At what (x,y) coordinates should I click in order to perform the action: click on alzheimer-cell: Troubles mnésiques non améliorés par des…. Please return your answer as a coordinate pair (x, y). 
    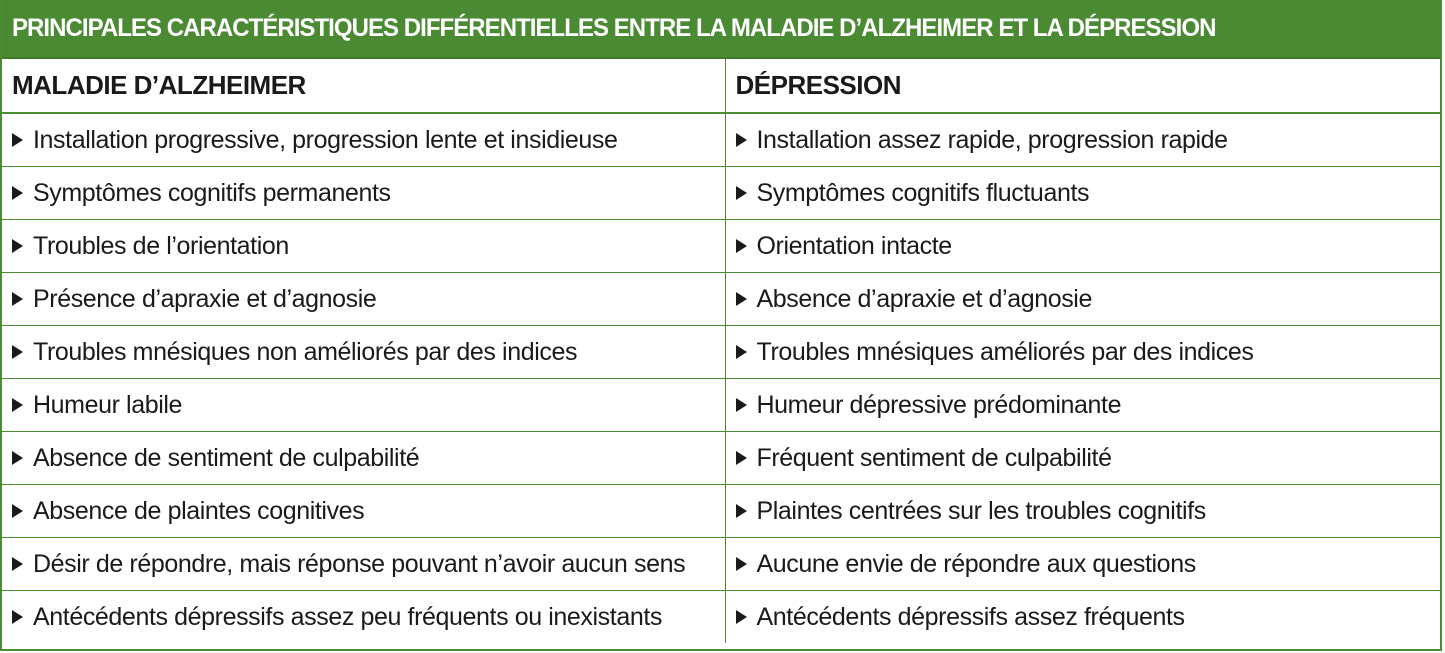
    Looking at the image, I should click on (364, 352).